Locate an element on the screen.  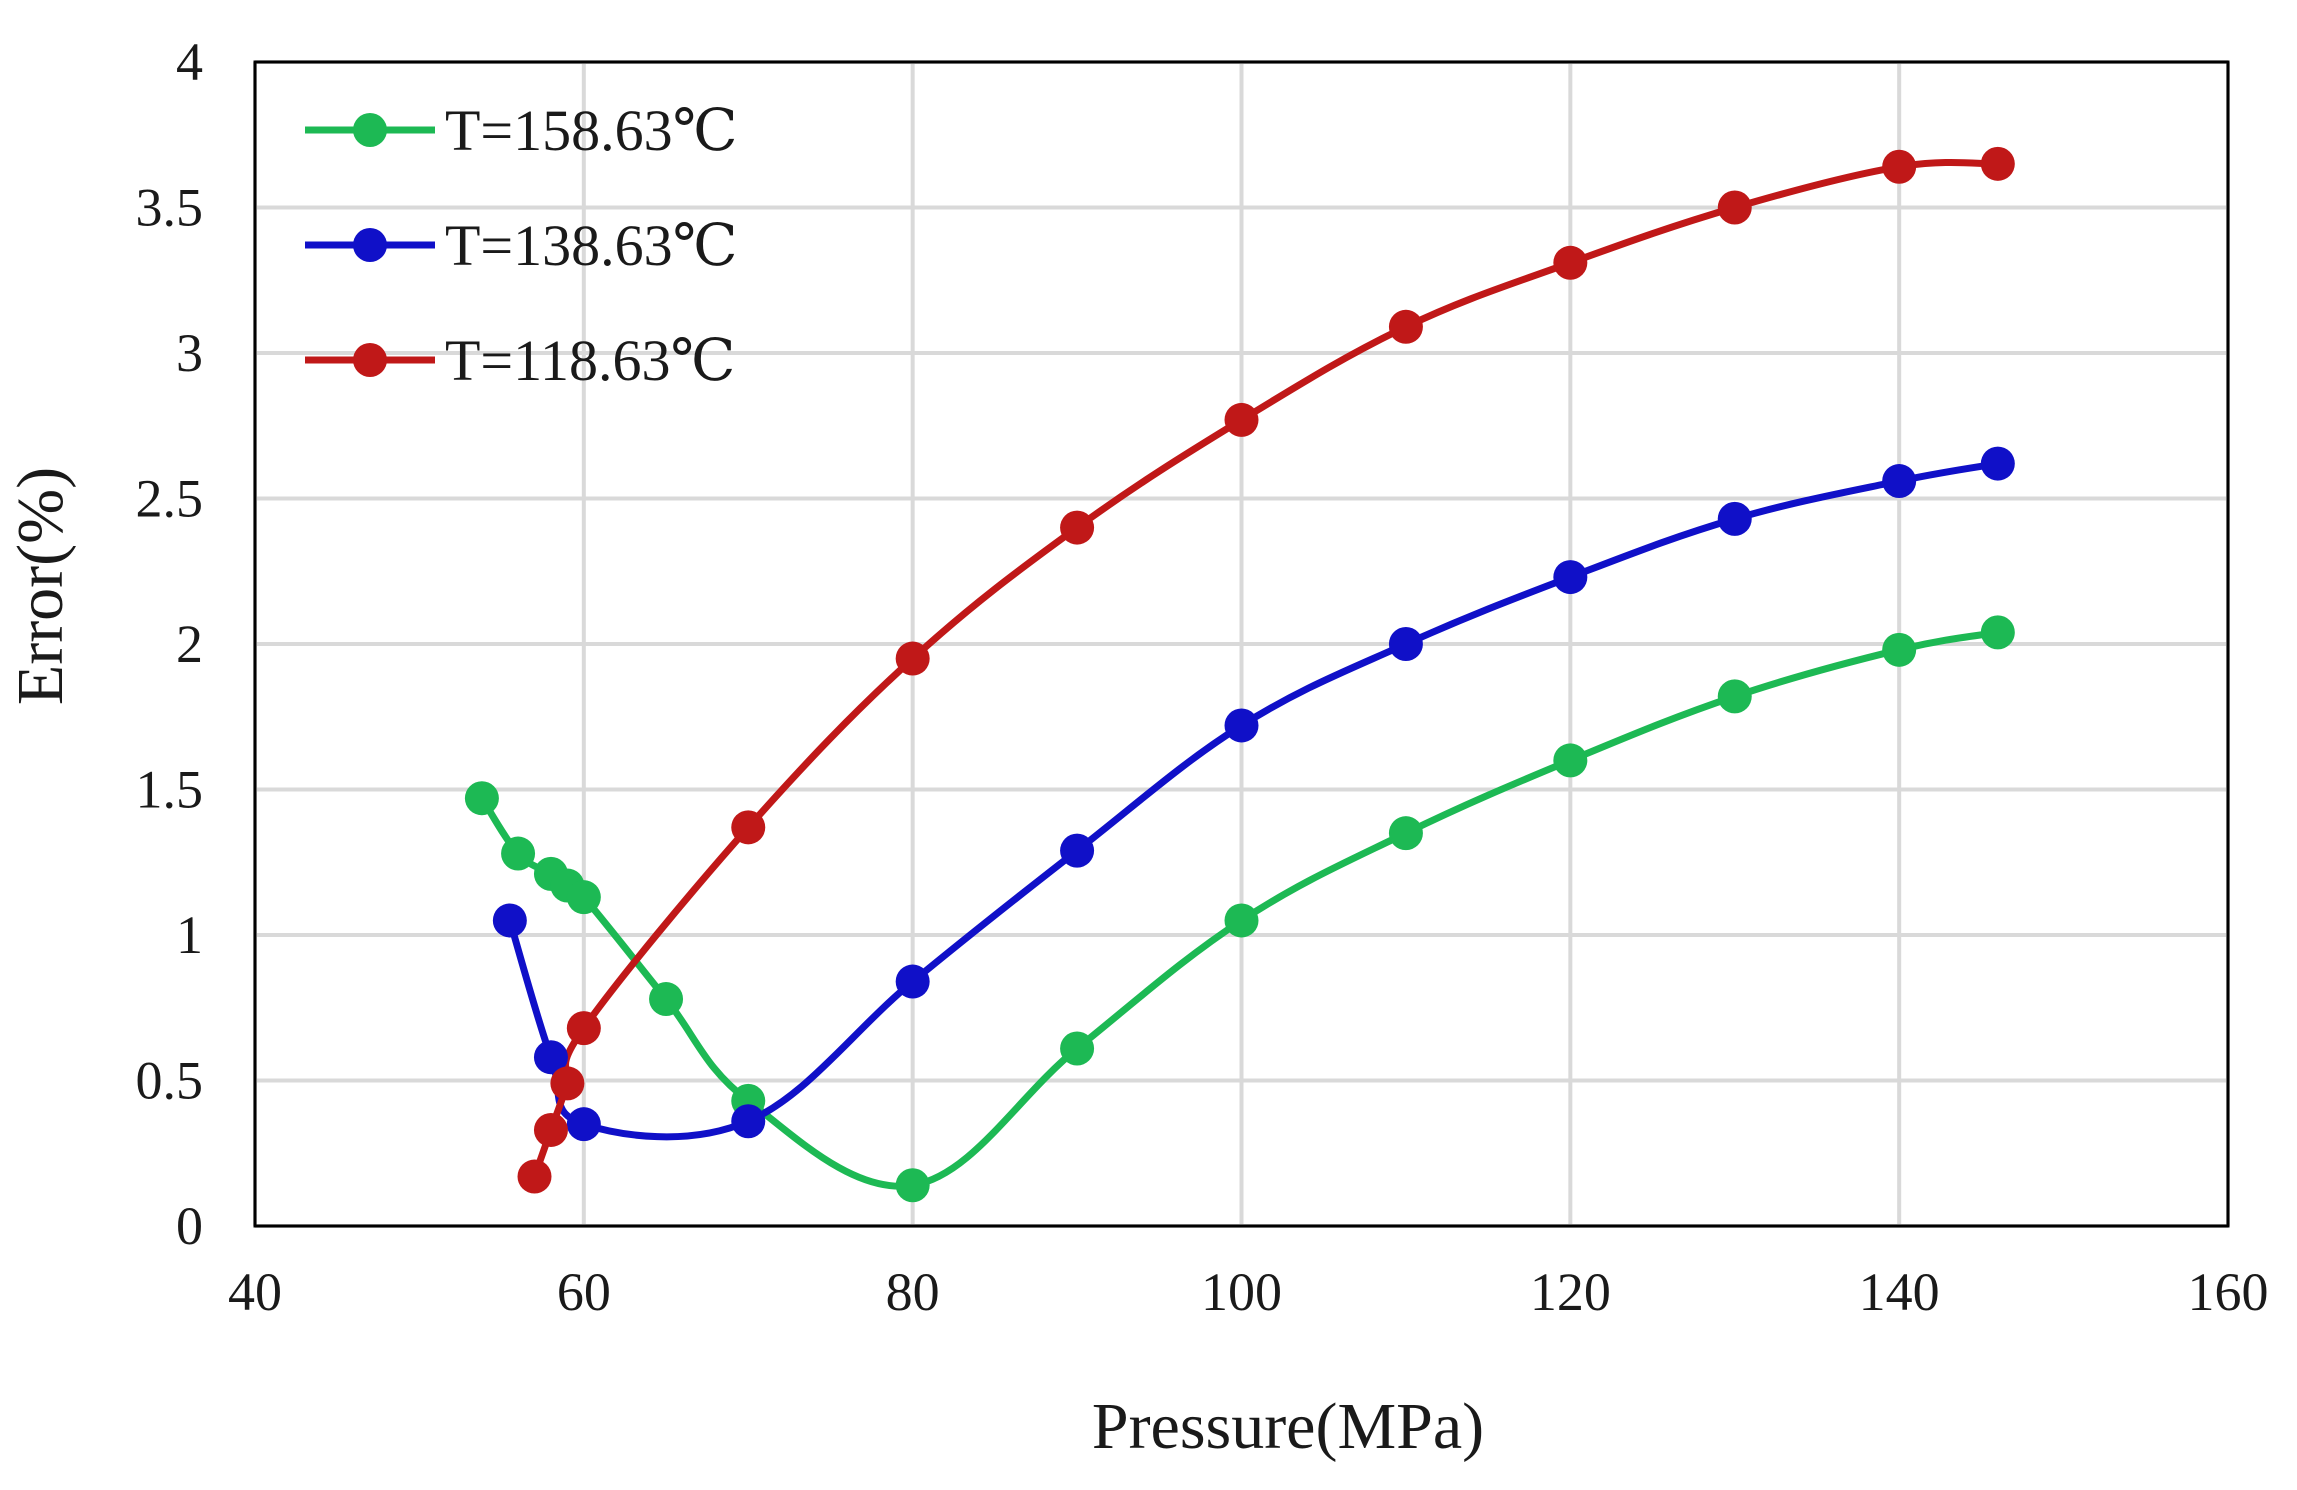
x-axis-ticks: 40 60 80 100 120 140 160 is located at coordinates (1248, 1292).